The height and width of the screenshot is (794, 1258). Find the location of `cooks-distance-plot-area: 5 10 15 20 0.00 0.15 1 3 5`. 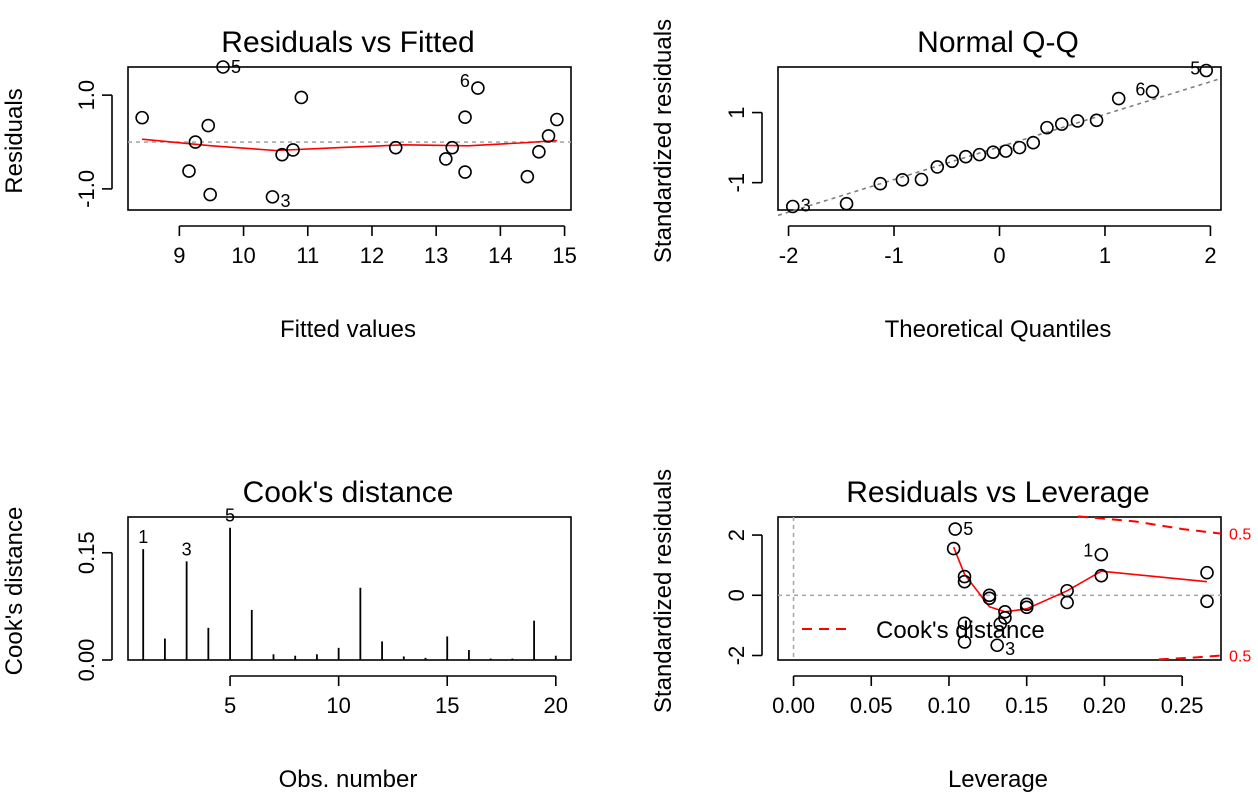

cooks-distance-plot-area: 5 10 15 20 0.00 0.15 1 3 5 is located at coordinates (323, 612).